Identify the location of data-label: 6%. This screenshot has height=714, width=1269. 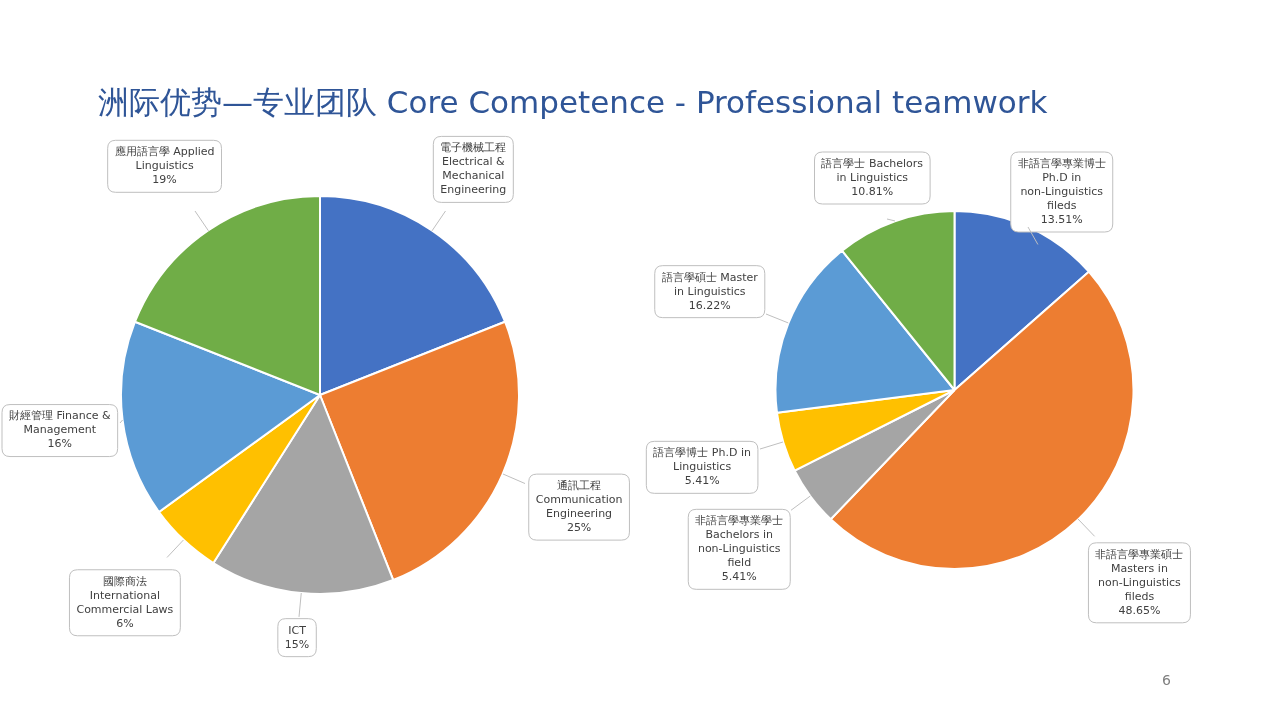
(125, 623).